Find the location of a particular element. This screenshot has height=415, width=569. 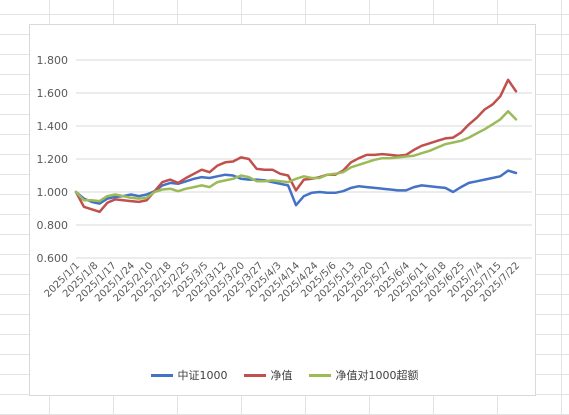

legend-label: 中证1000 is located at coordinates (202, 375).